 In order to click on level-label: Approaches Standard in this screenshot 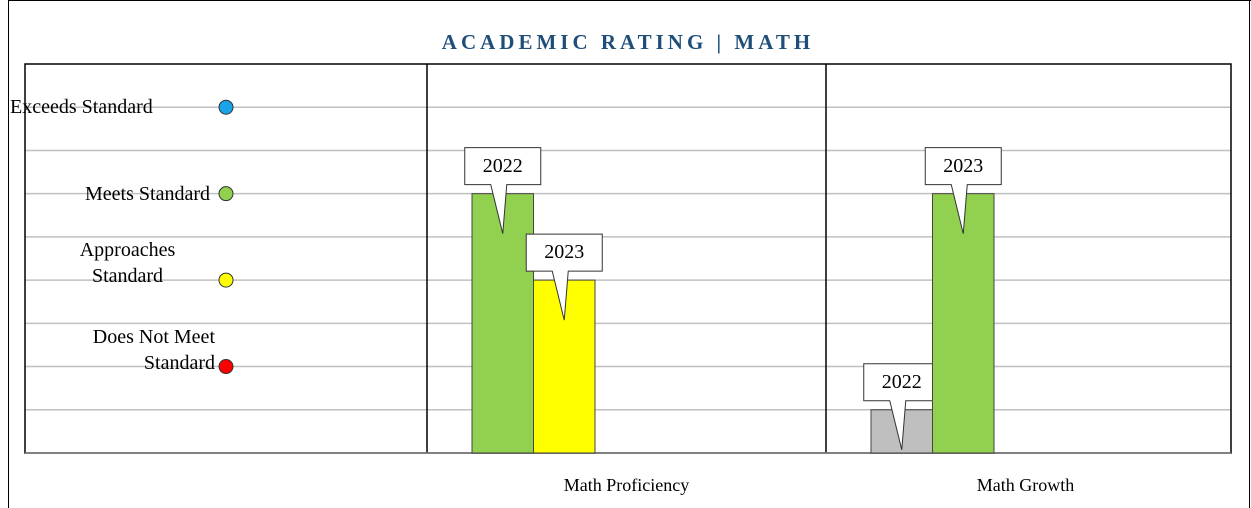, I will do `click(127, 263)`.